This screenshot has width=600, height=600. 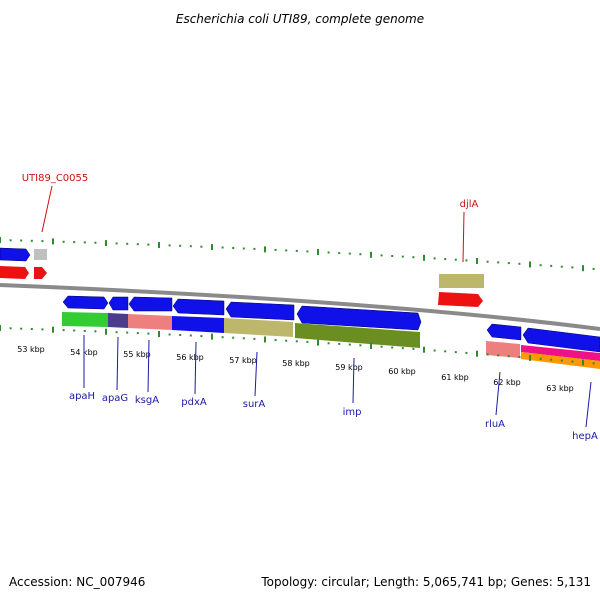 What do you see at coordinates (402, 371) in the screenshot?
I see `scale-label: 60 kbp` at bounding box center [402, 371].